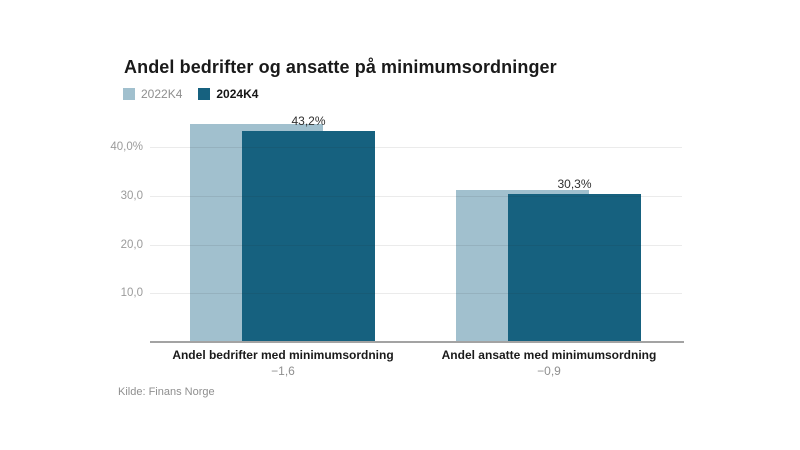 This screenshot has width=800, height=450. I want to click on x-axis-line, so click(417, 342).